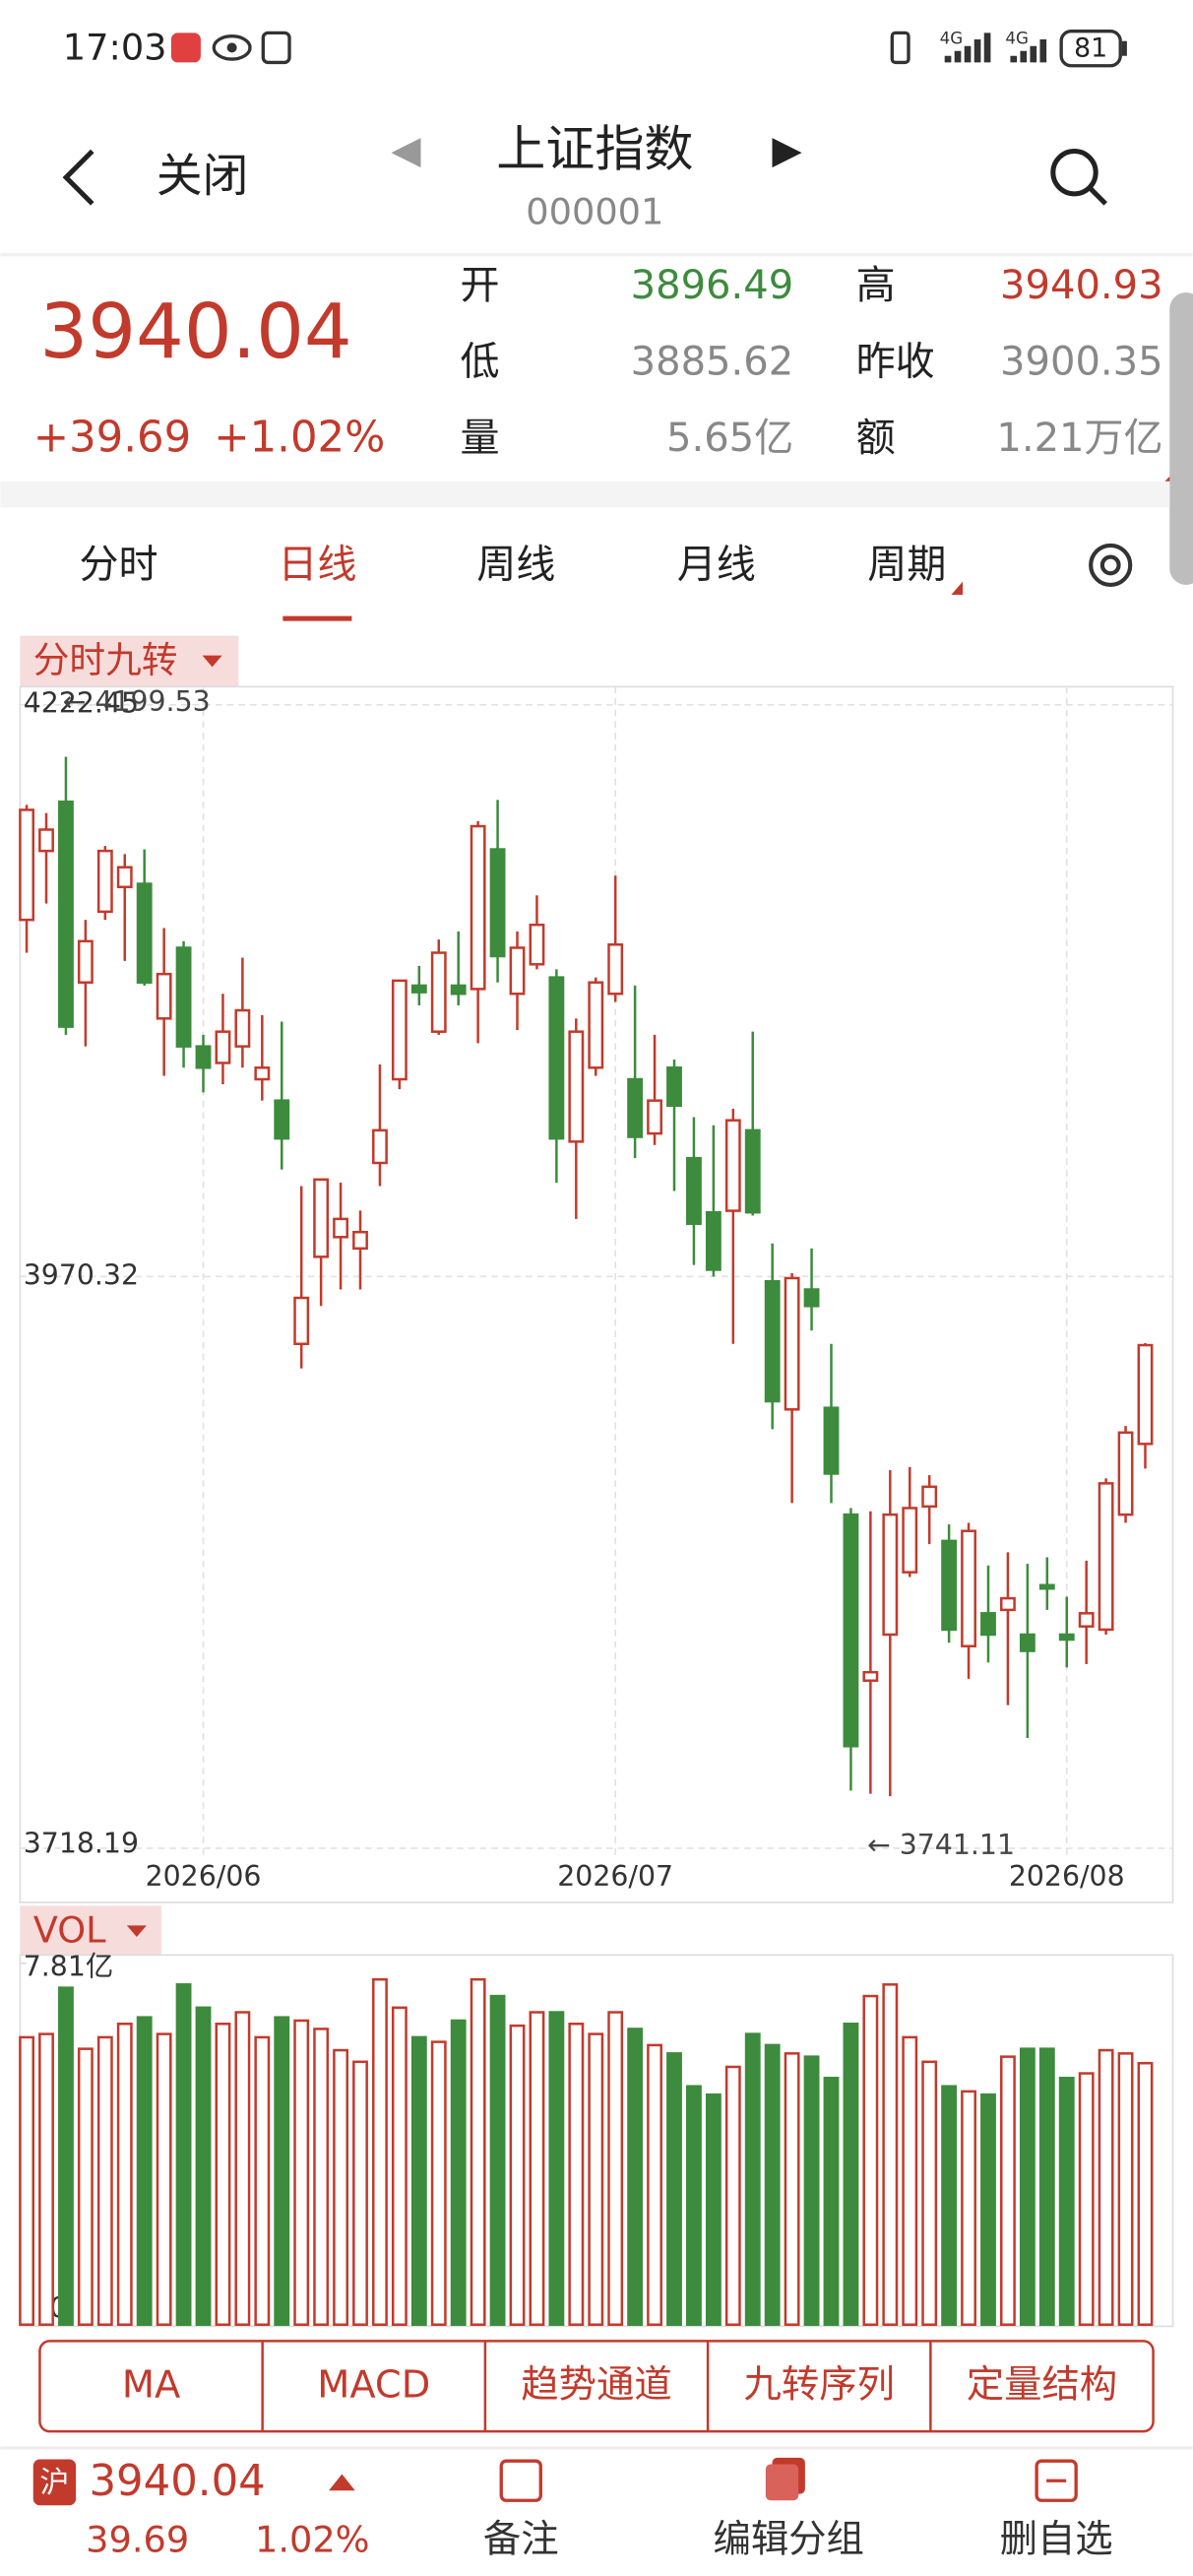 This screenshot has height=2576, width=1193. I want to click on field-label: 量, so click(480, 438).